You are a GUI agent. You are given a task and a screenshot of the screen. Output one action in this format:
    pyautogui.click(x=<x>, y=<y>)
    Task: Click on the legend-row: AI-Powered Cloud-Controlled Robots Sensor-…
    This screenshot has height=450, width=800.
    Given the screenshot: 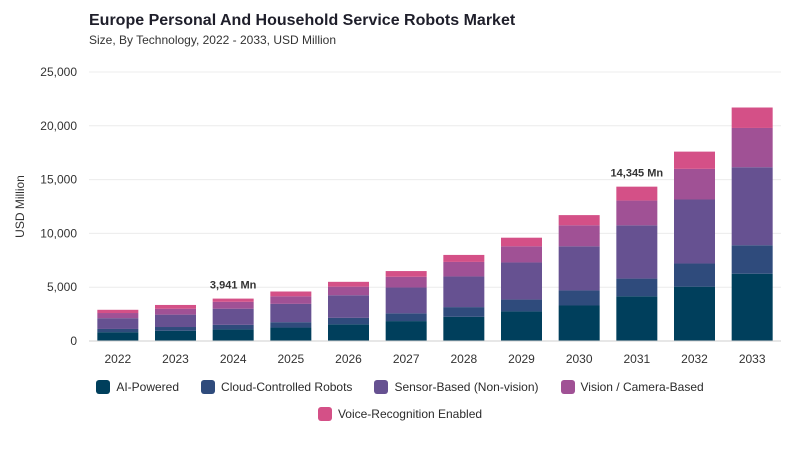 What is the action you would take?
    pyautogui.click(x=400, y=387)
    